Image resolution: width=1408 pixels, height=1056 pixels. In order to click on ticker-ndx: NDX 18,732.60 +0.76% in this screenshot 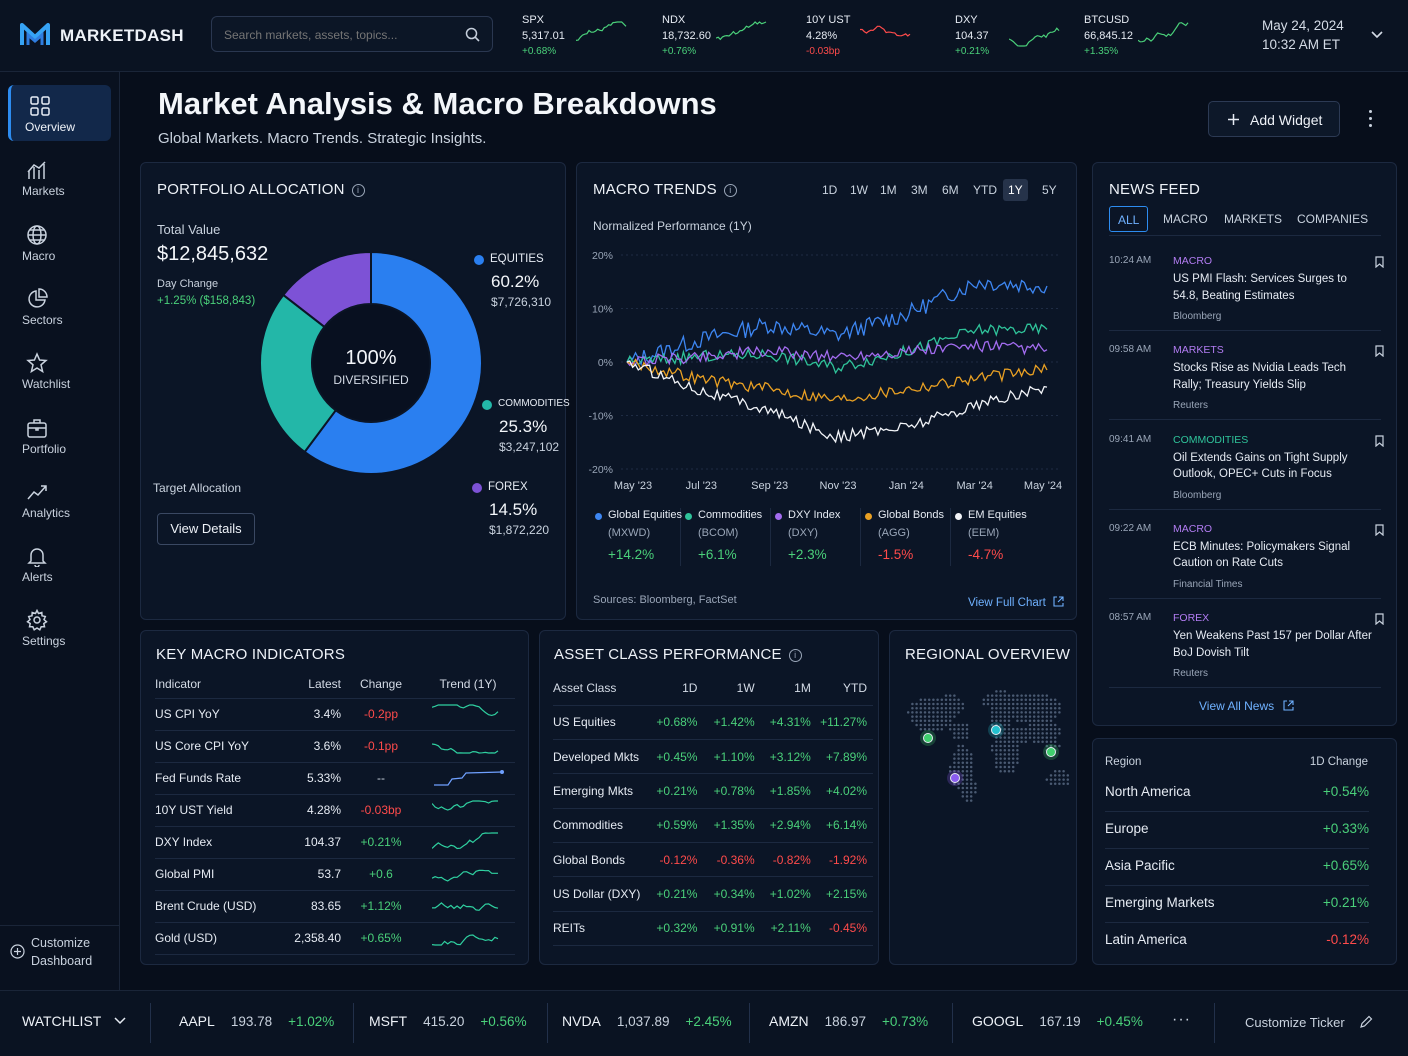, I will do `click(722, 36)`.